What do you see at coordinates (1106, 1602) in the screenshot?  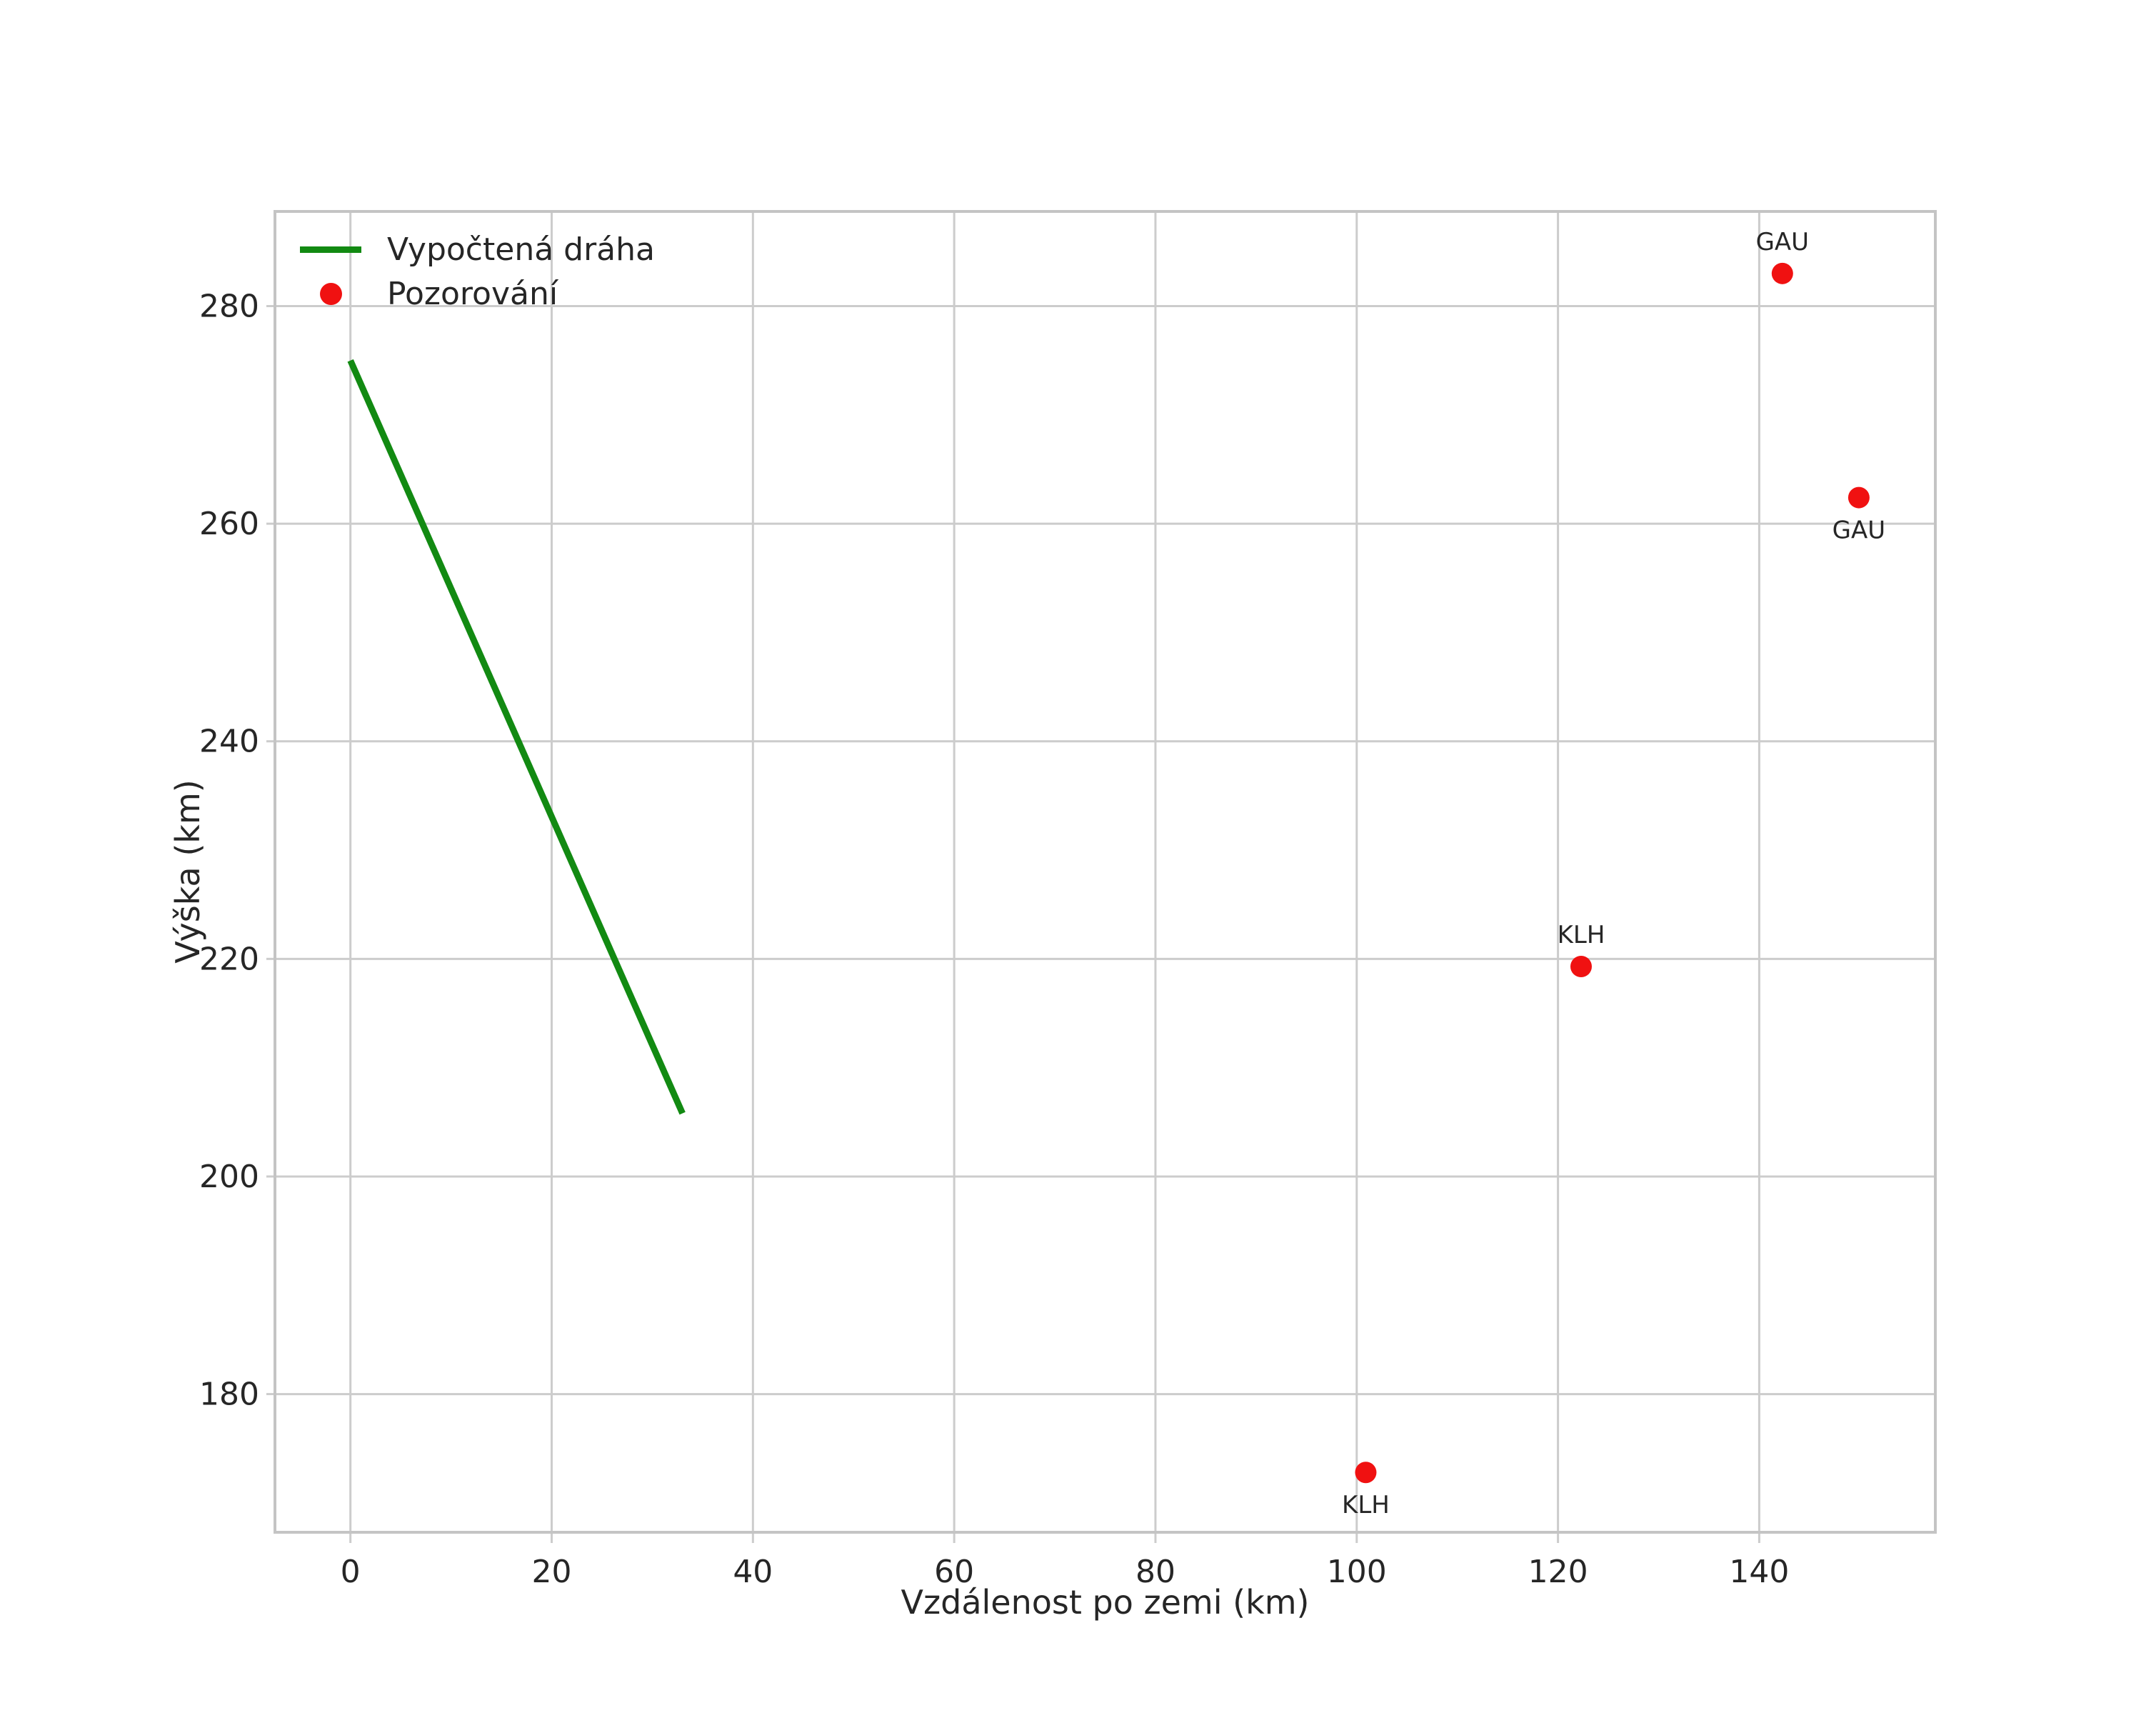 I see `x-axis-title: Vzdálenost po zemi (km)` at bounding box center [1106, 1602].